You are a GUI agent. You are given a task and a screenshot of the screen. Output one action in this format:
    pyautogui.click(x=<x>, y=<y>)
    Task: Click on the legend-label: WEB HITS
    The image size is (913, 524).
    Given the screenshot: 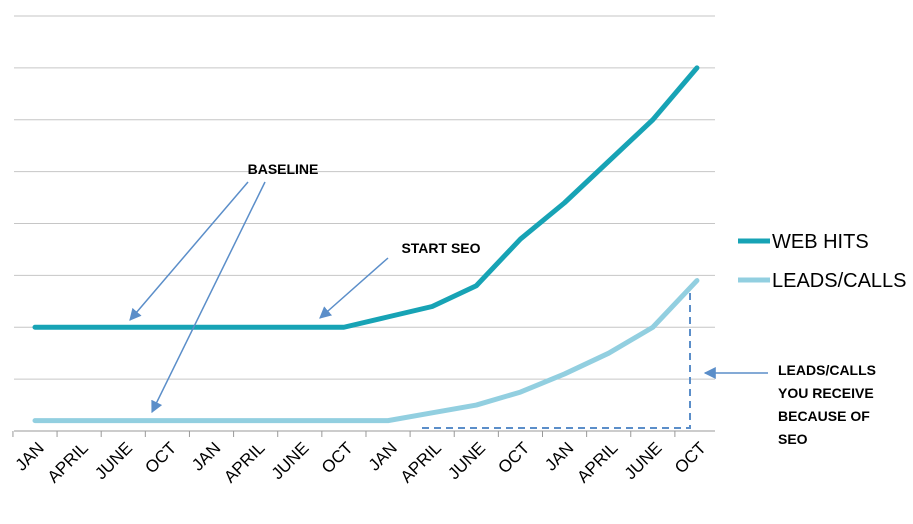 What is the action you would take?
    pyautogui.click(x=820, y=242)
    